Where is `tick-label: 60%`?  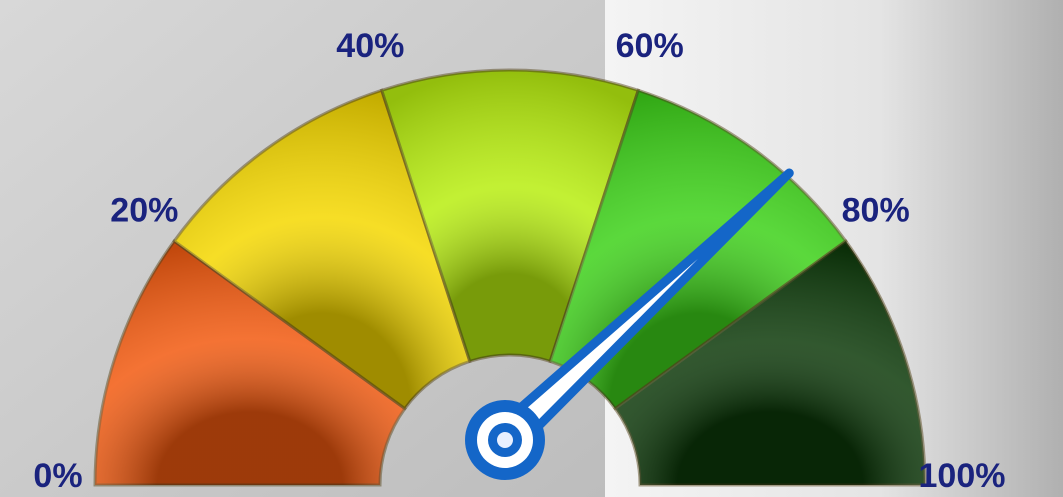 tick-label: 60% is located at coordinates (650, 46).